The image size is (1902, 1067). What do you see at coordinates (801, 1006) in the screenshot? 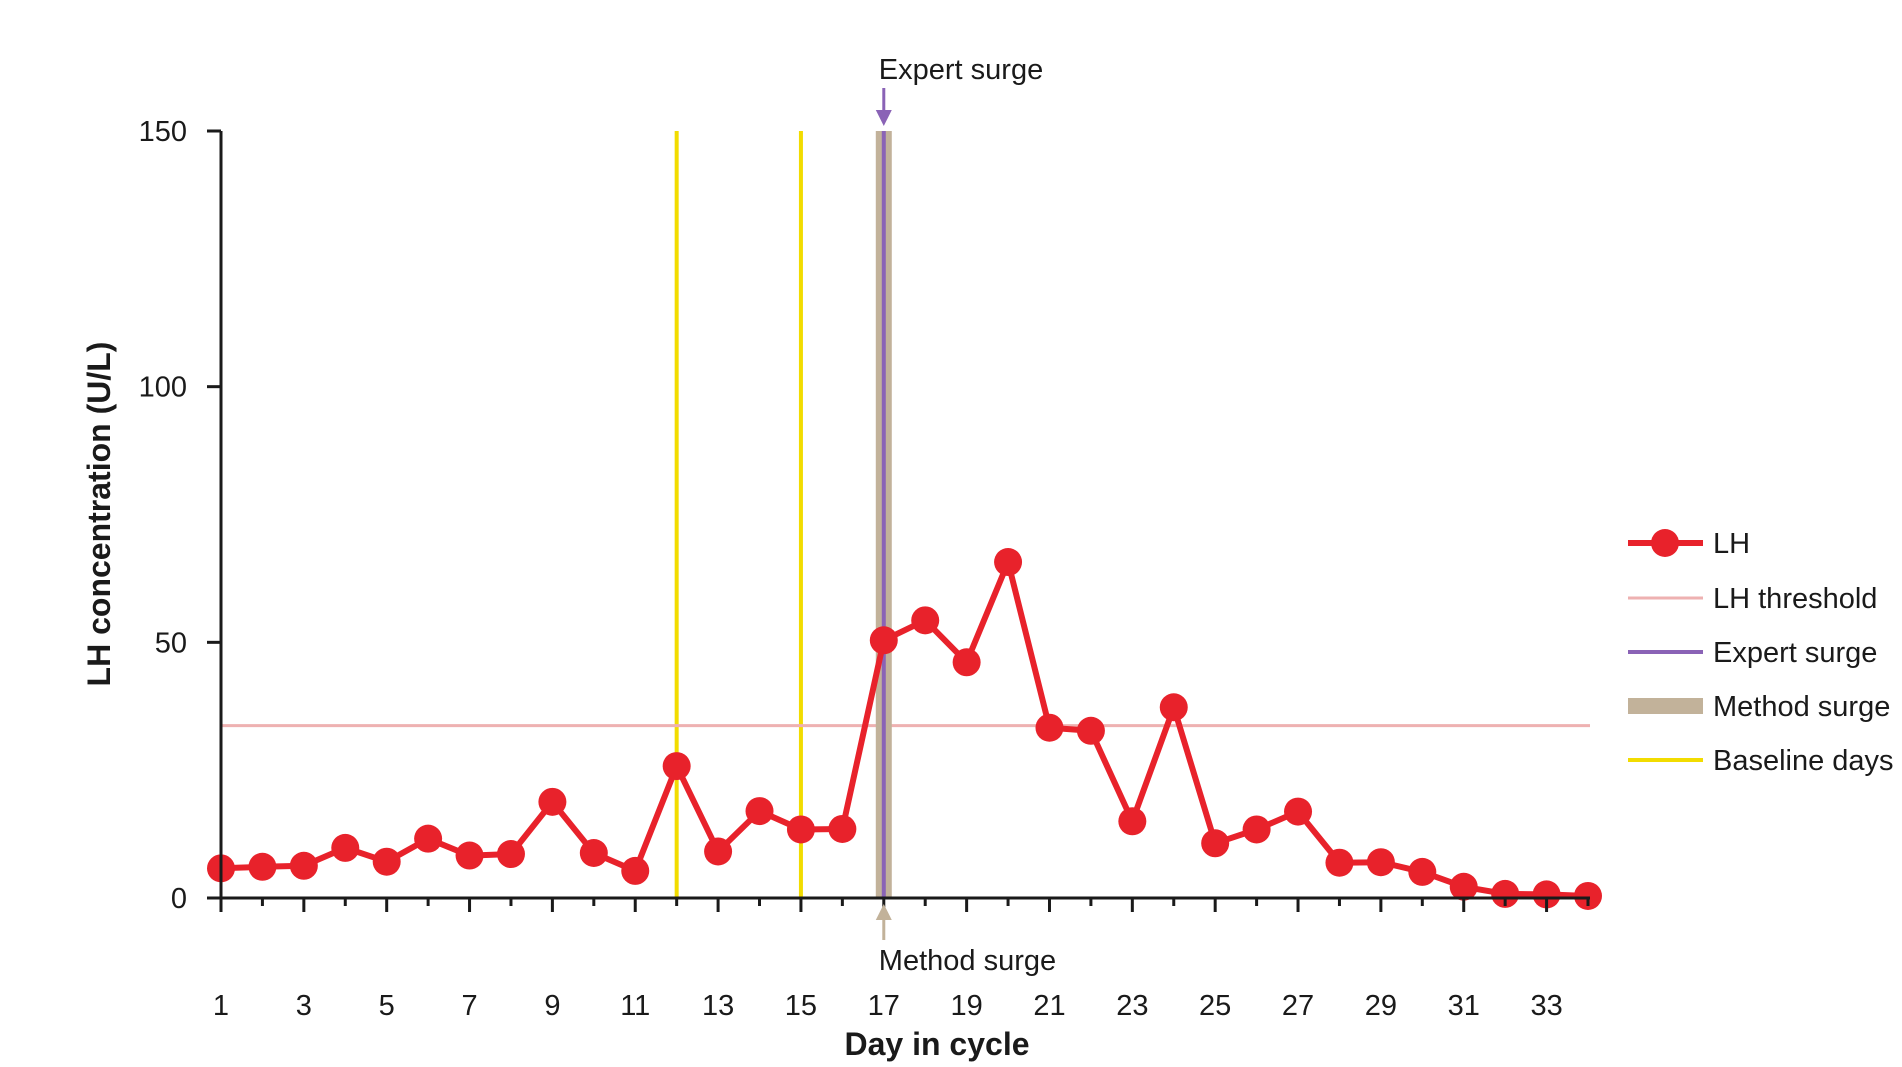
I see `x-tick-label: 15` at bounding box center [801, 1006].